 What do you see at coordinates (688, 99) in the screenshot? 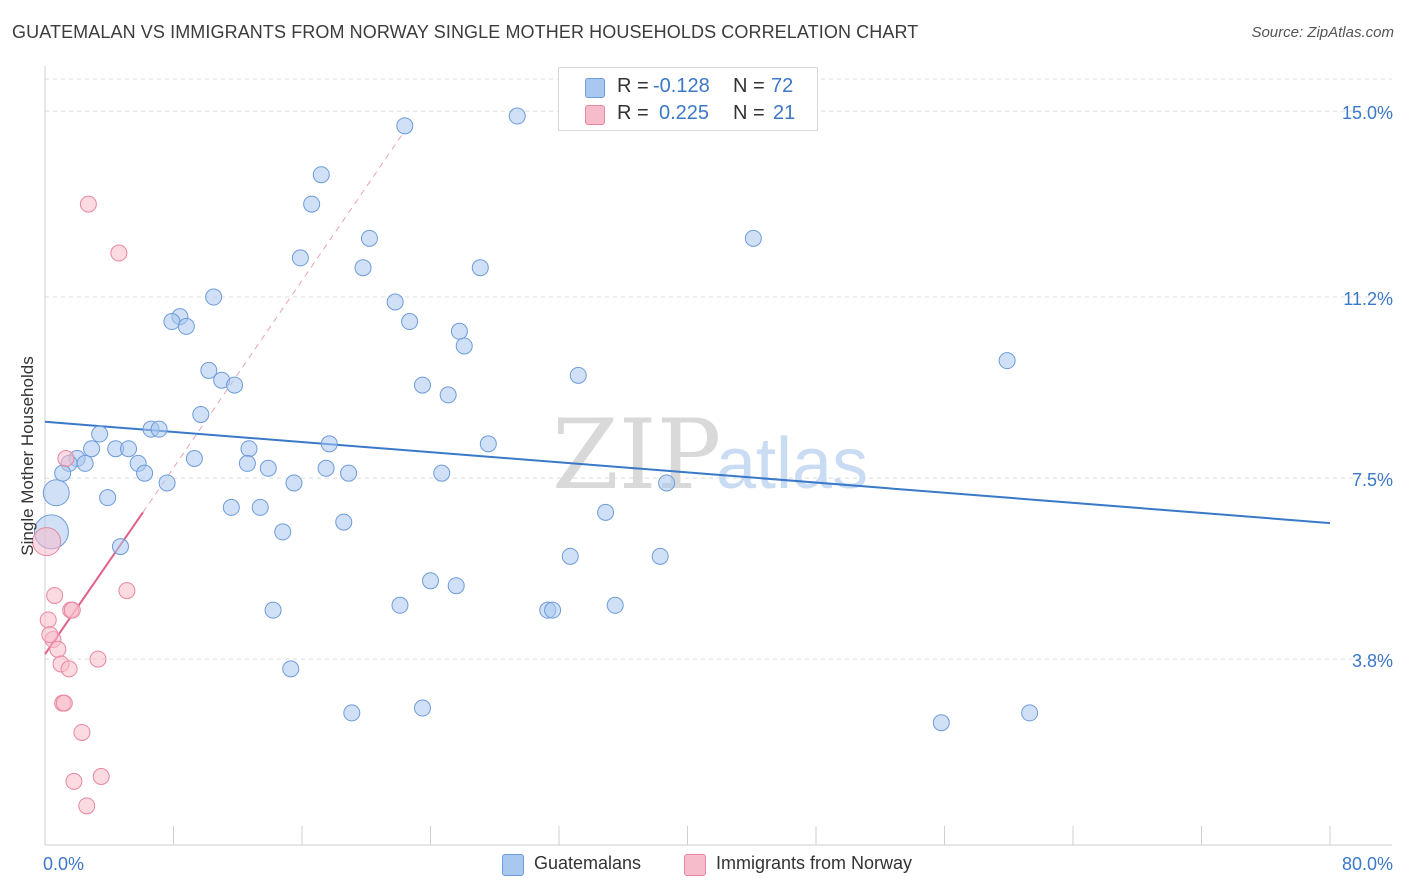
I see `correlation-legend: R = -0.128 N = 72 R = 0.225 N = 21` at bounding box center [688, 99].